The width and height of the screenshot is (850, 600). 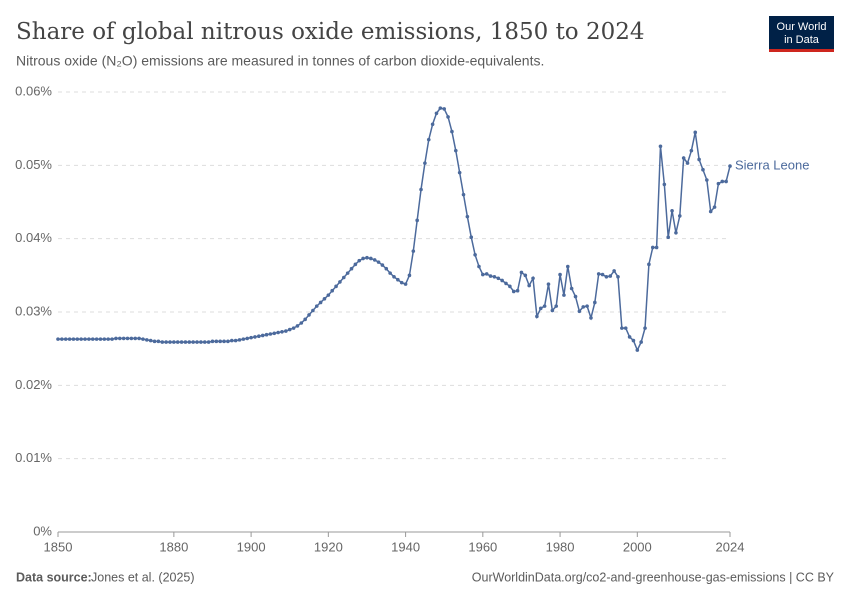 What do you see at coordinates (33, 457) in the screenshot?
I see `y-tick-label: 0.01%` at bounding box center [33, 457].